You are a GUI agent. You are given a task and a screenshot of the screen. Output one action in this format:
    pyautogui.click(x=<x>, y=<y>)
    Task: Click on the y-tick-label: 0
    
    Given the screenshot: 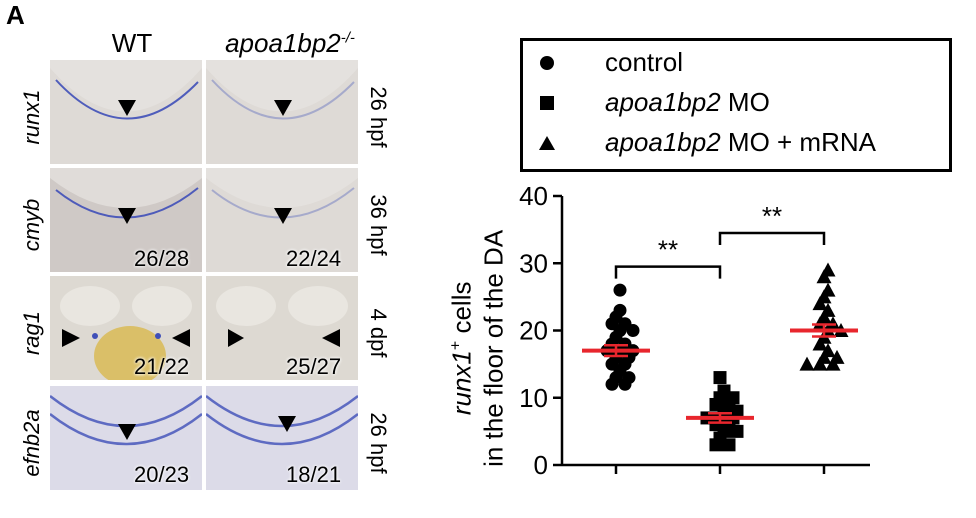 What is the action you would take?
    pyautogui.click(x=541, y=465)
    